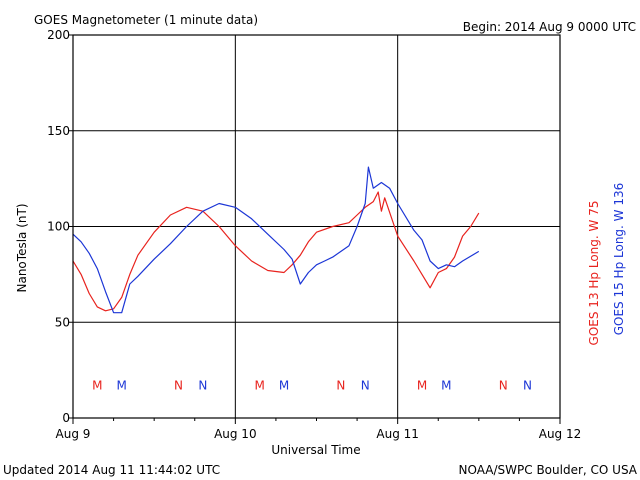 This screenshot has height=480, width=640. What do you see at coordinates (549, 27) in the screenshot?
I see `begin-label: Begin: 2014 Aug 9 0000 UTC` at bounding box center [549, 27].